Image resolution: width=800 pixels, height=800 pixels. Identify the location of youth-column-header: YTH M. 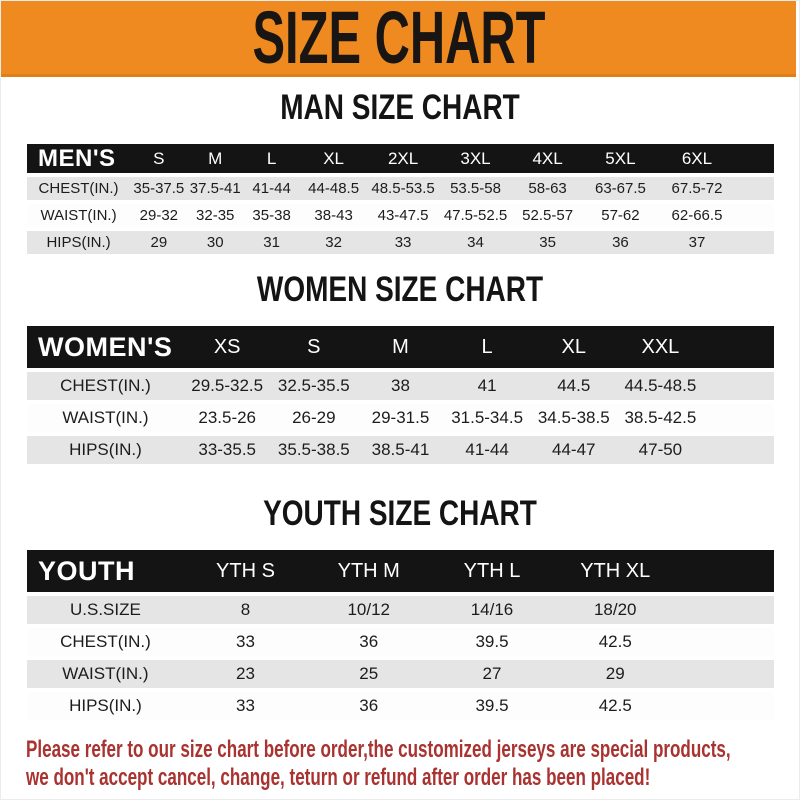
(369, 571).